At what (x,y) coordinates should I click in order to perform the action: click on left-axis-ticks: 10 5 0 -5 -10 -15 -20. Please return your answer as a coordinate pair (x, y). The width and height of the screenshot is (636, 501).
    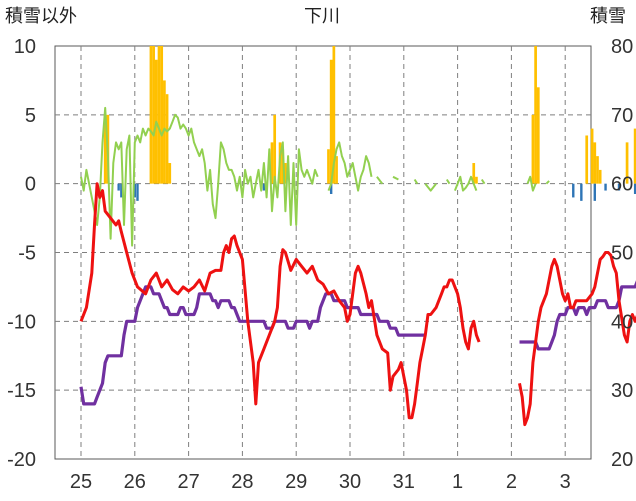
    Looking at the image, I should click on (21, 253).